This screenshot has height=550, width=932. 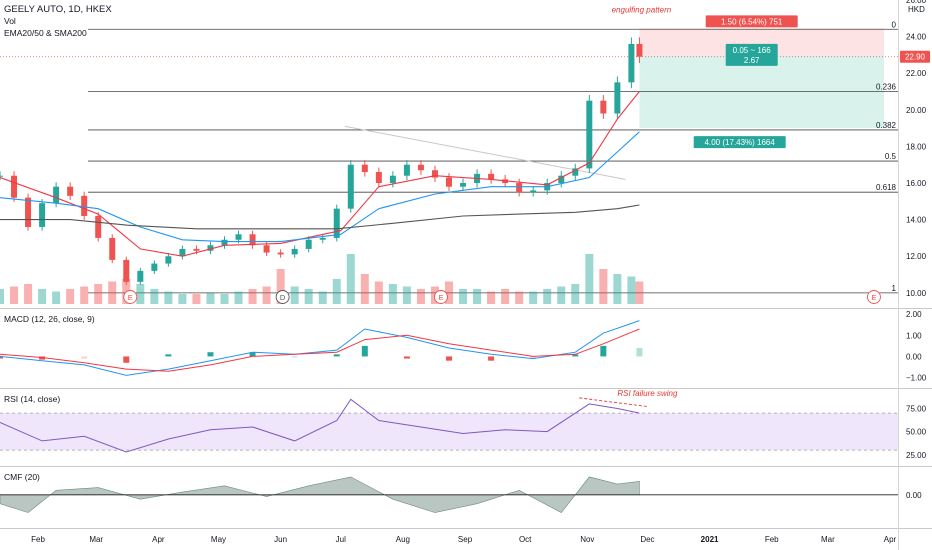 What do you see at coordinates (587, 539) in the screenshot?
I see `time-tick-label: Nov` at bounding box center [587, 539].